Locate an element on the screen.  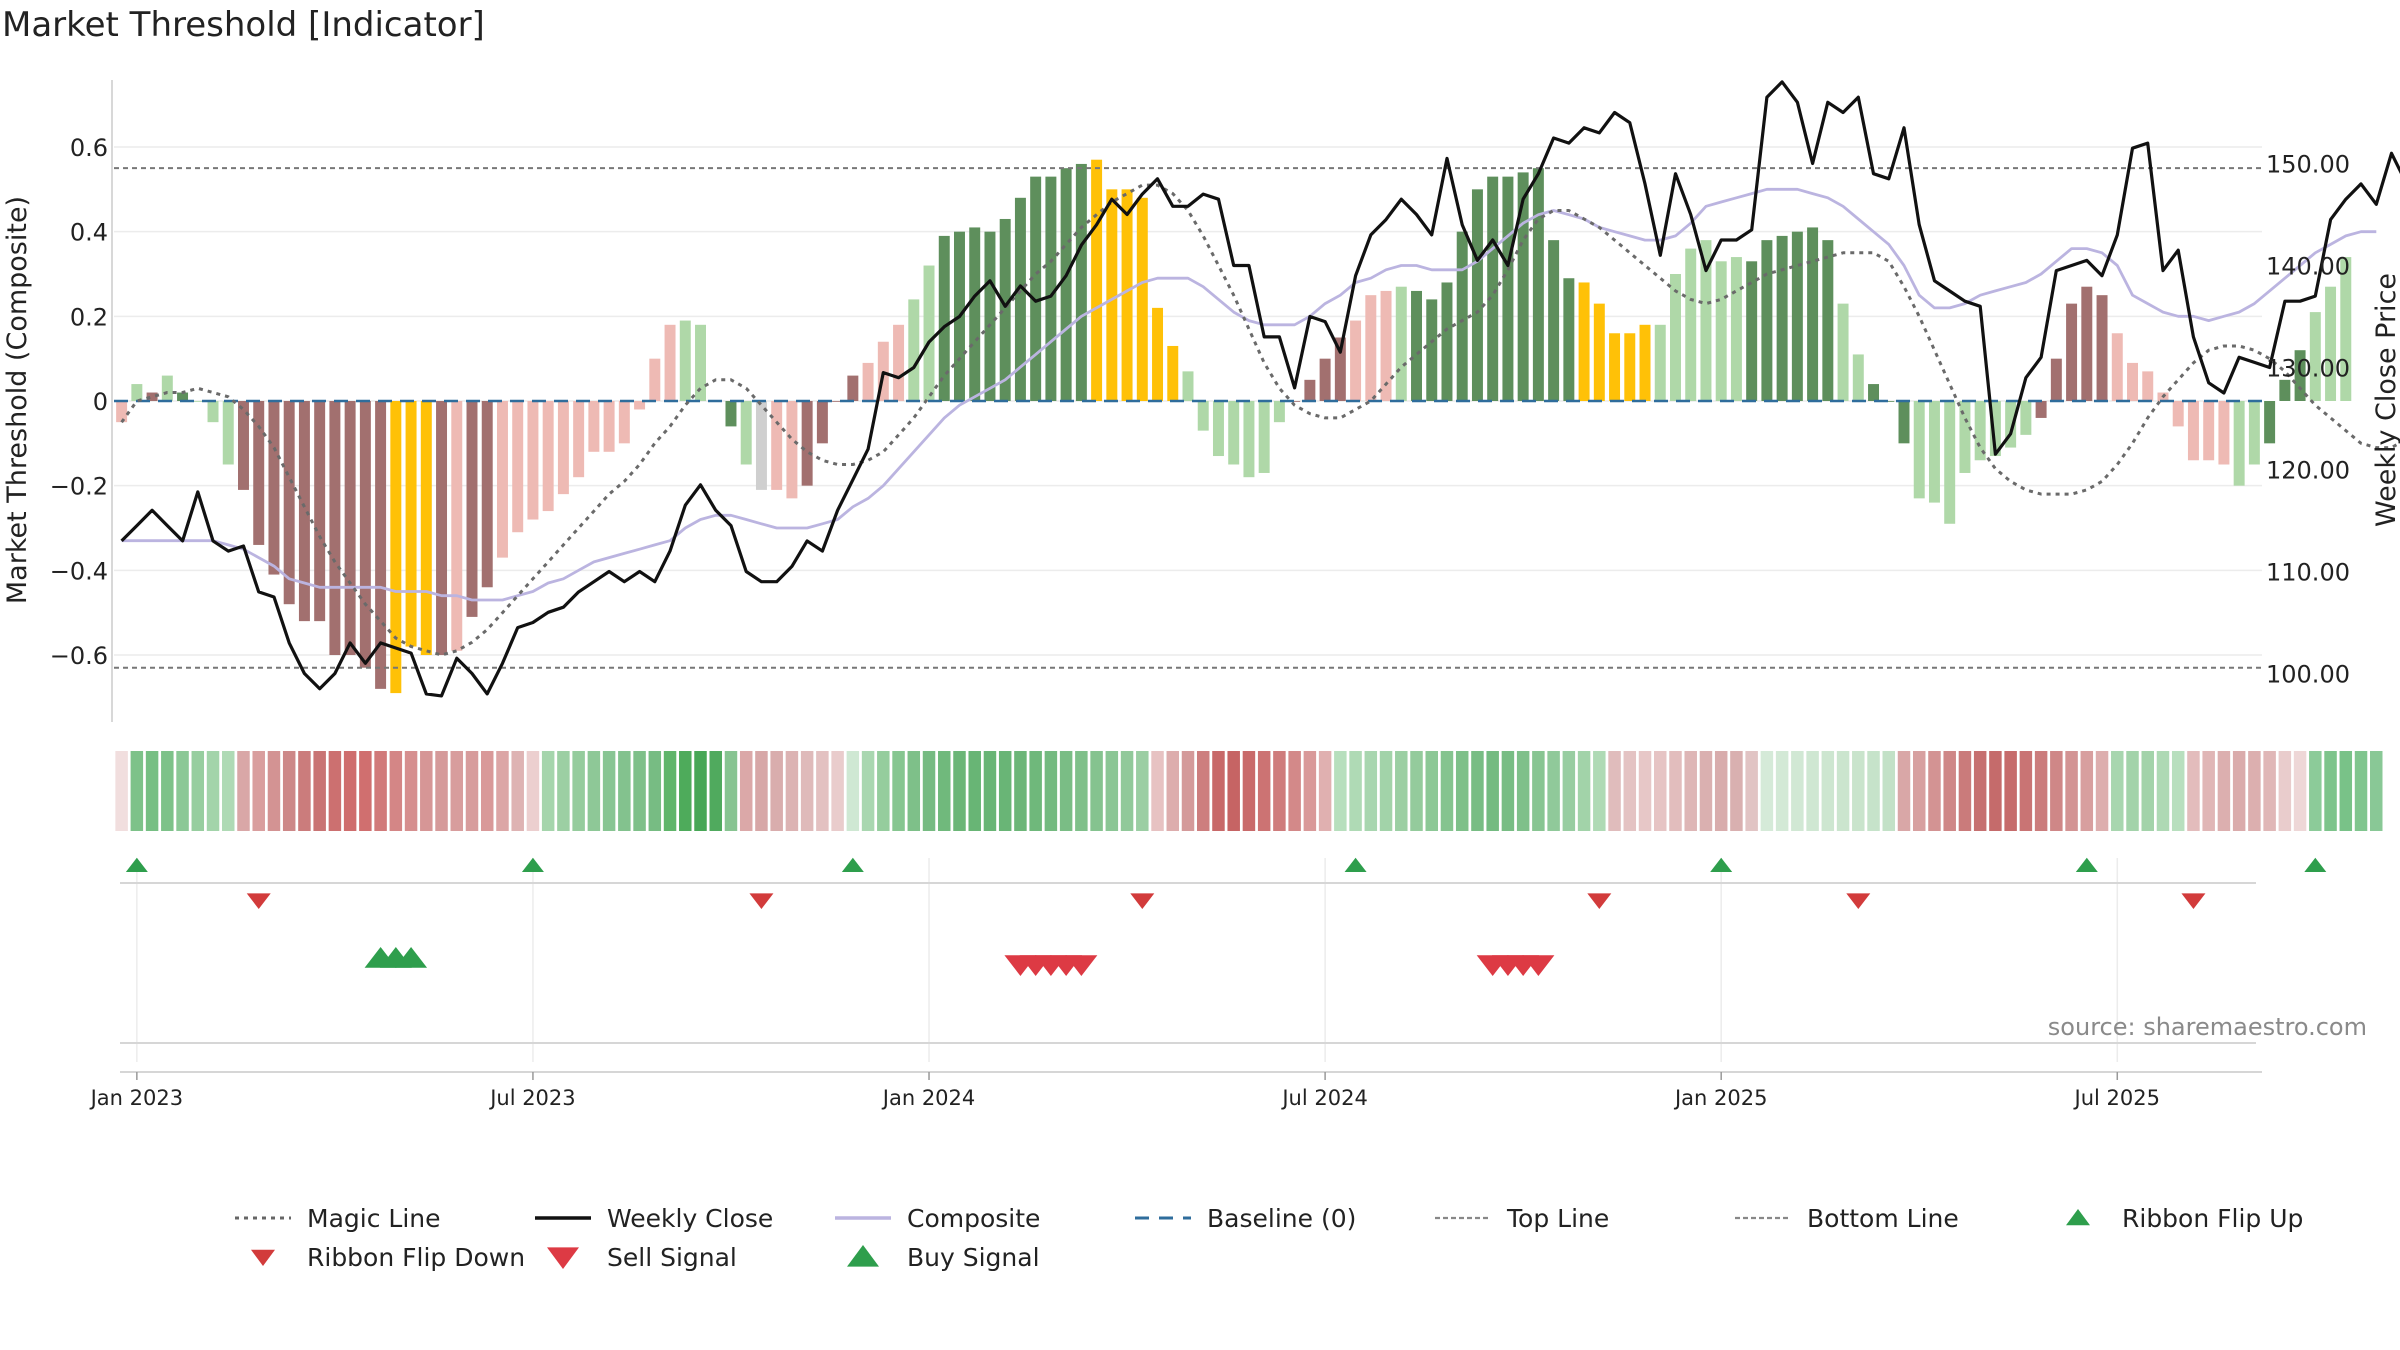
legend-label: Ribbon Flip Down is located at coordinates (416, 1257).